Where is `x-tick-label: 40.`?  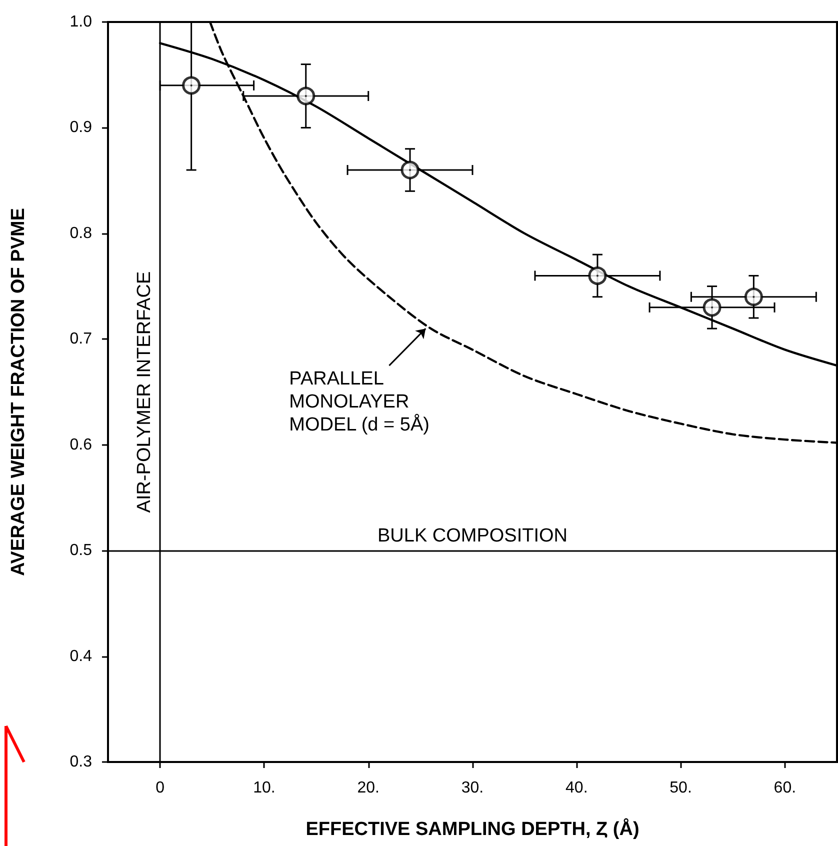
x-tick-label: 40. is located at coordinates (577, 788).